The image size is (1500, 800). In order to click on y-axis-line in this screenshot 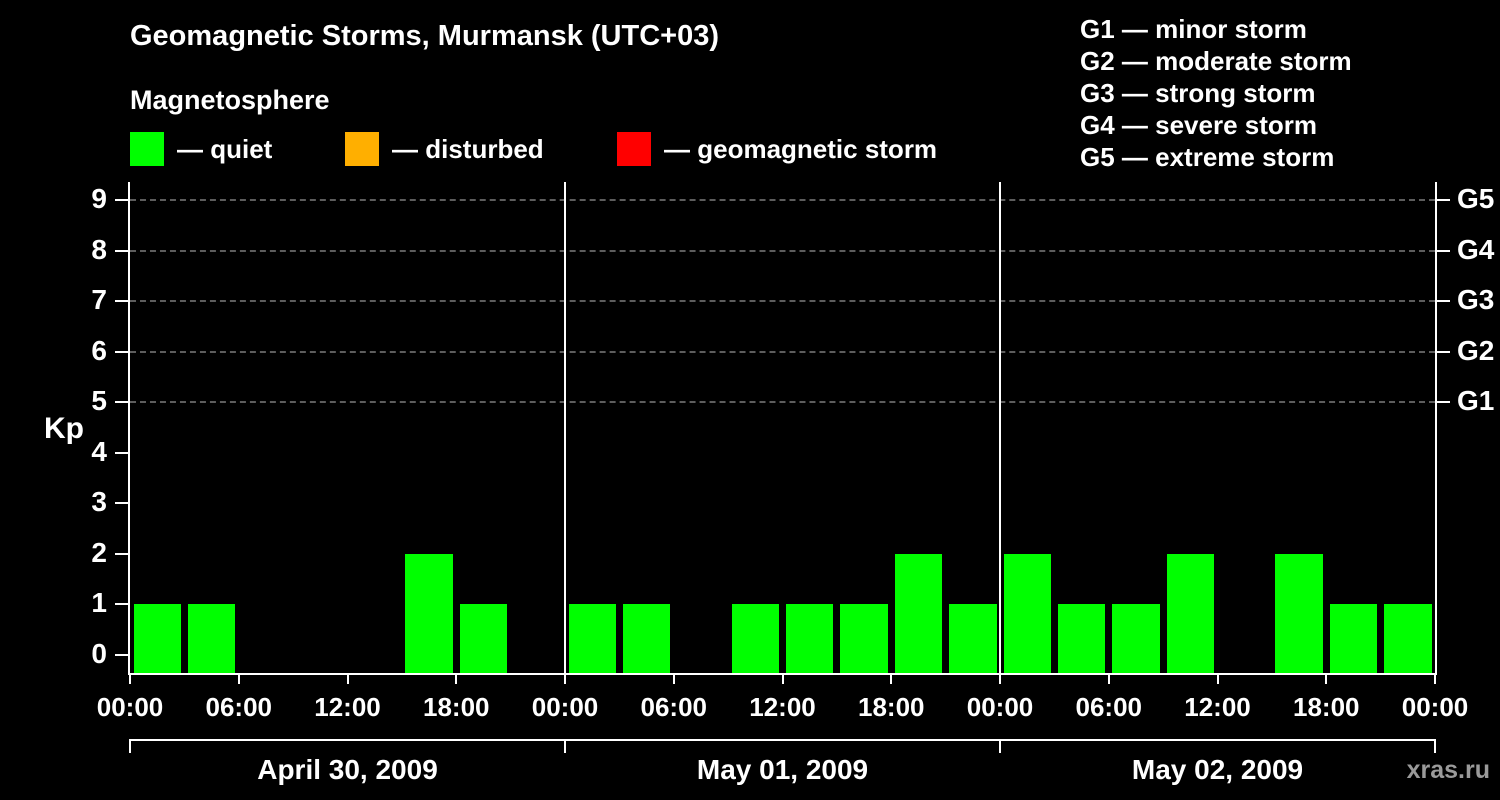, I will do `click(129, 428)`.